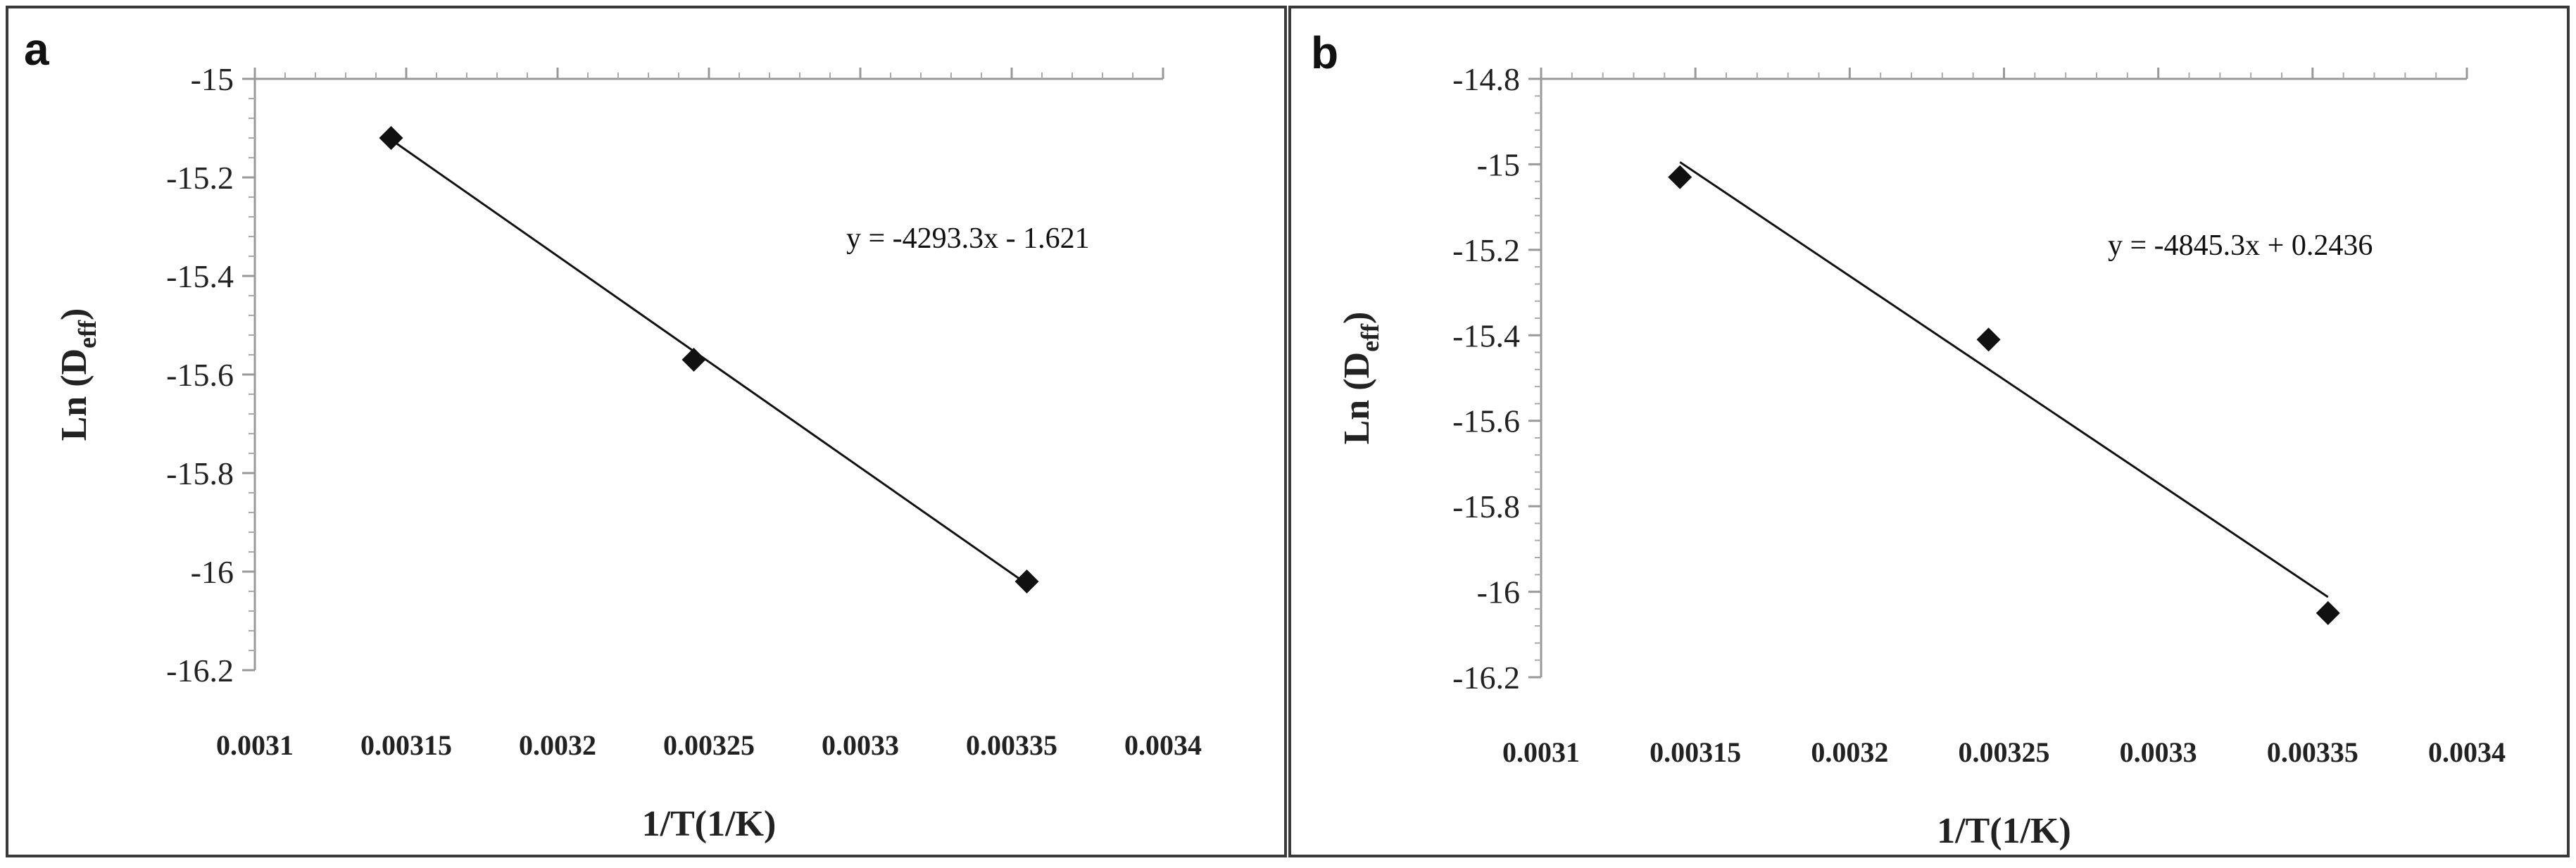  Describe the element at coordinates (1324, 52) in the screenshot. I see `panel-label: b` at that location.